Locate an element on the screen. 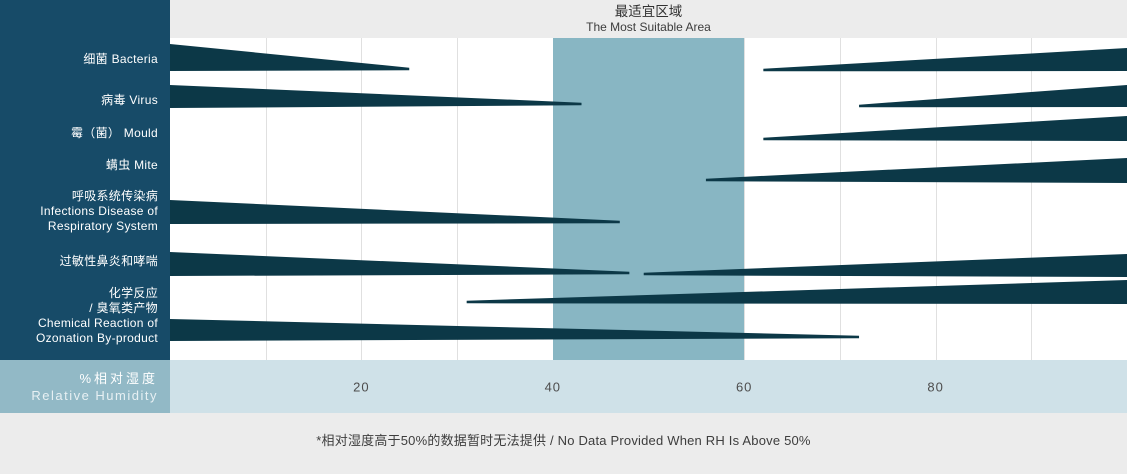 This screenshot has width=1127, height=474. chart-title-en: The Most Suitable Area is located at coordinates (648, 27).